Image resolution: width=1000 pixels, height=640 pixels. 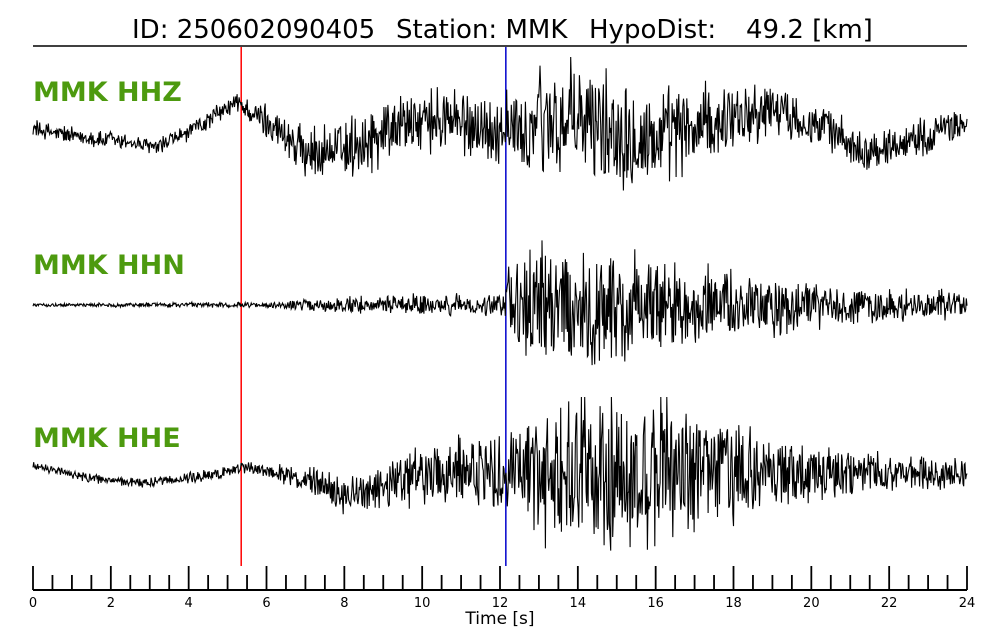 I want to click on event-id-label: ID: 250602090405, so click(x=253, y=30).